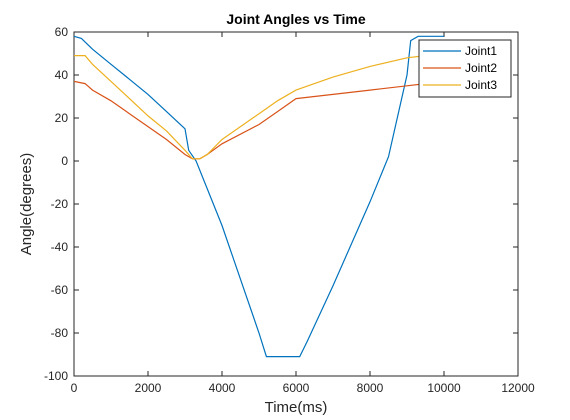  What do you see at coordinates (481, 68) in the screenshot?
I see `legend-label: Joint2` at bounding box center [481, 68].